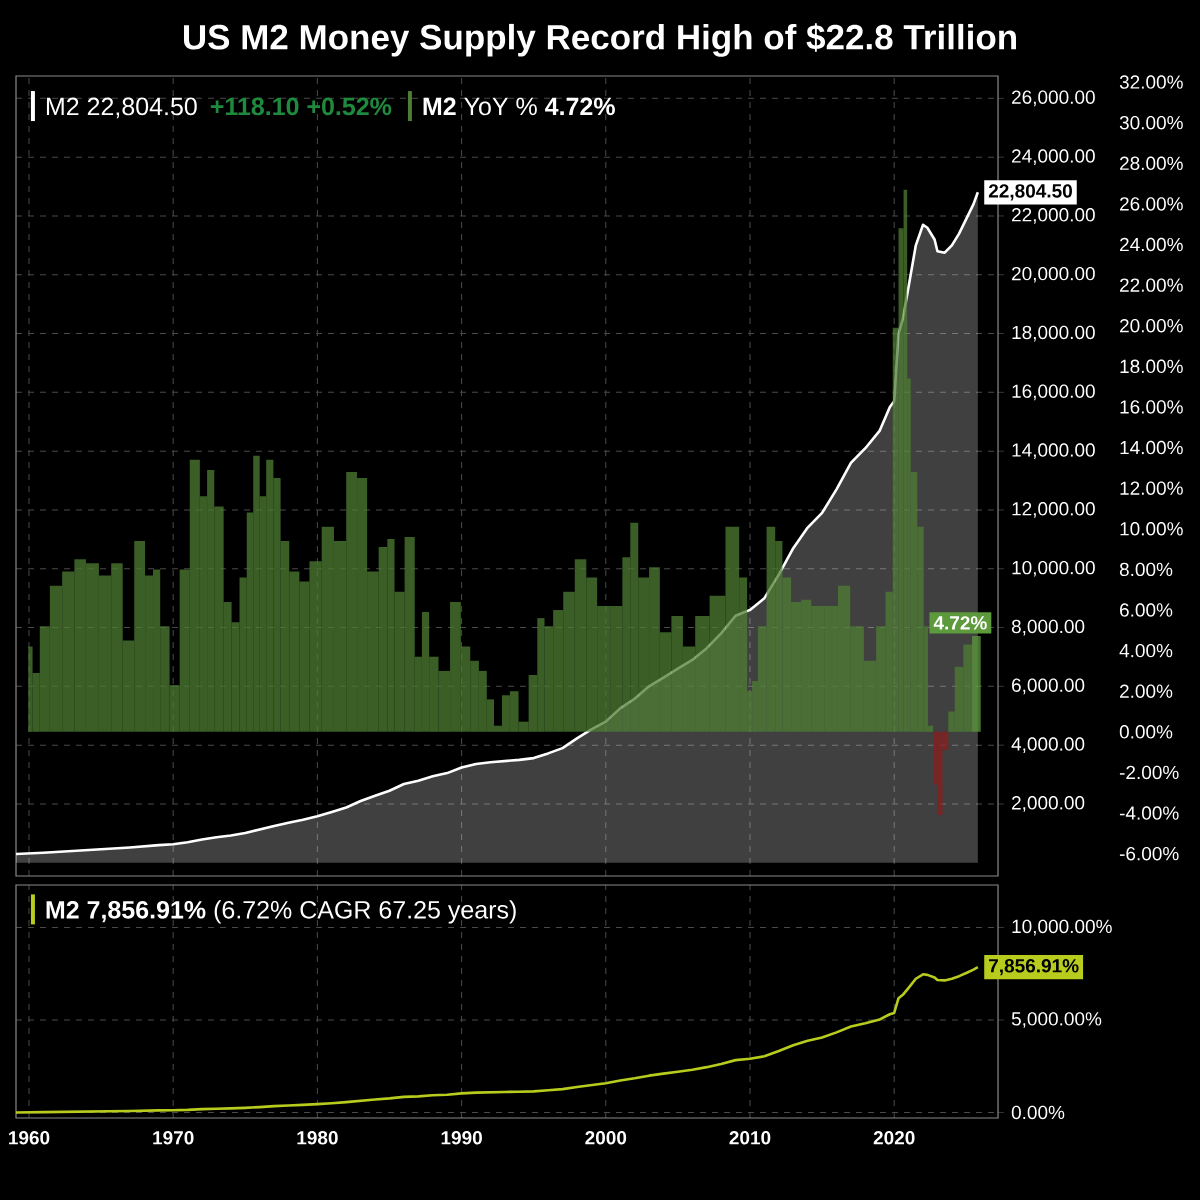 This screenshot has width=1200, height=1200. What do you see at coordinates (1062, 927) in the screenshot?
I see `y-tick-label: 10,000.00%` at bounding box center [1062, 927].